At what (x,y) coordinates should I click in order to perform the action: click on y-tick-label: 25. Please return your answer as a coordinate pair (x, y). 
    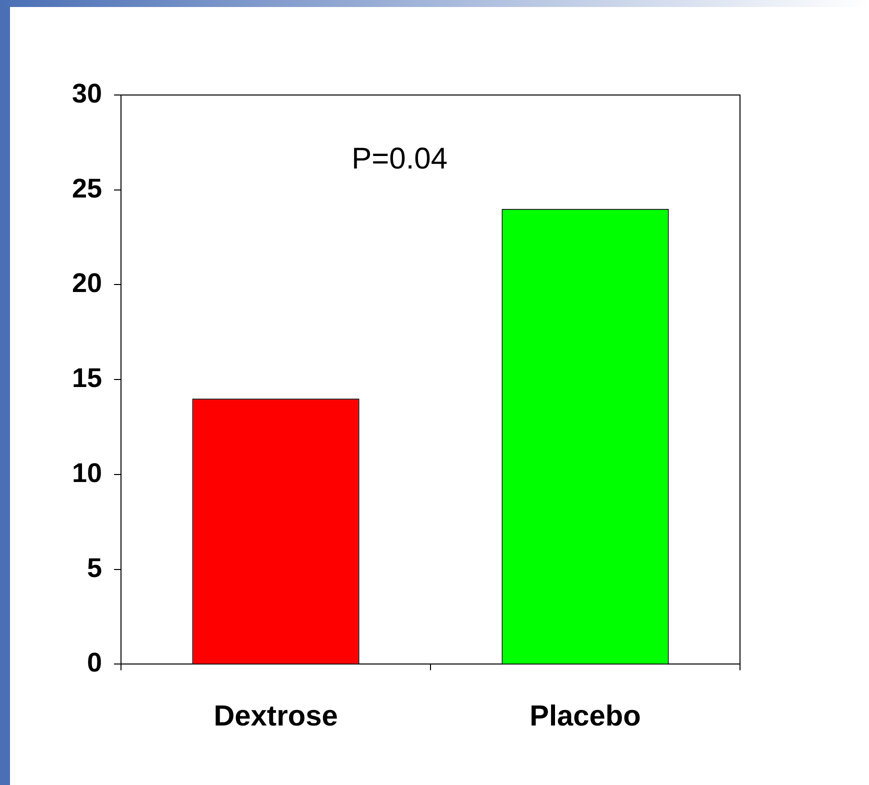
    Looking at the image, I should click on (87, 188).